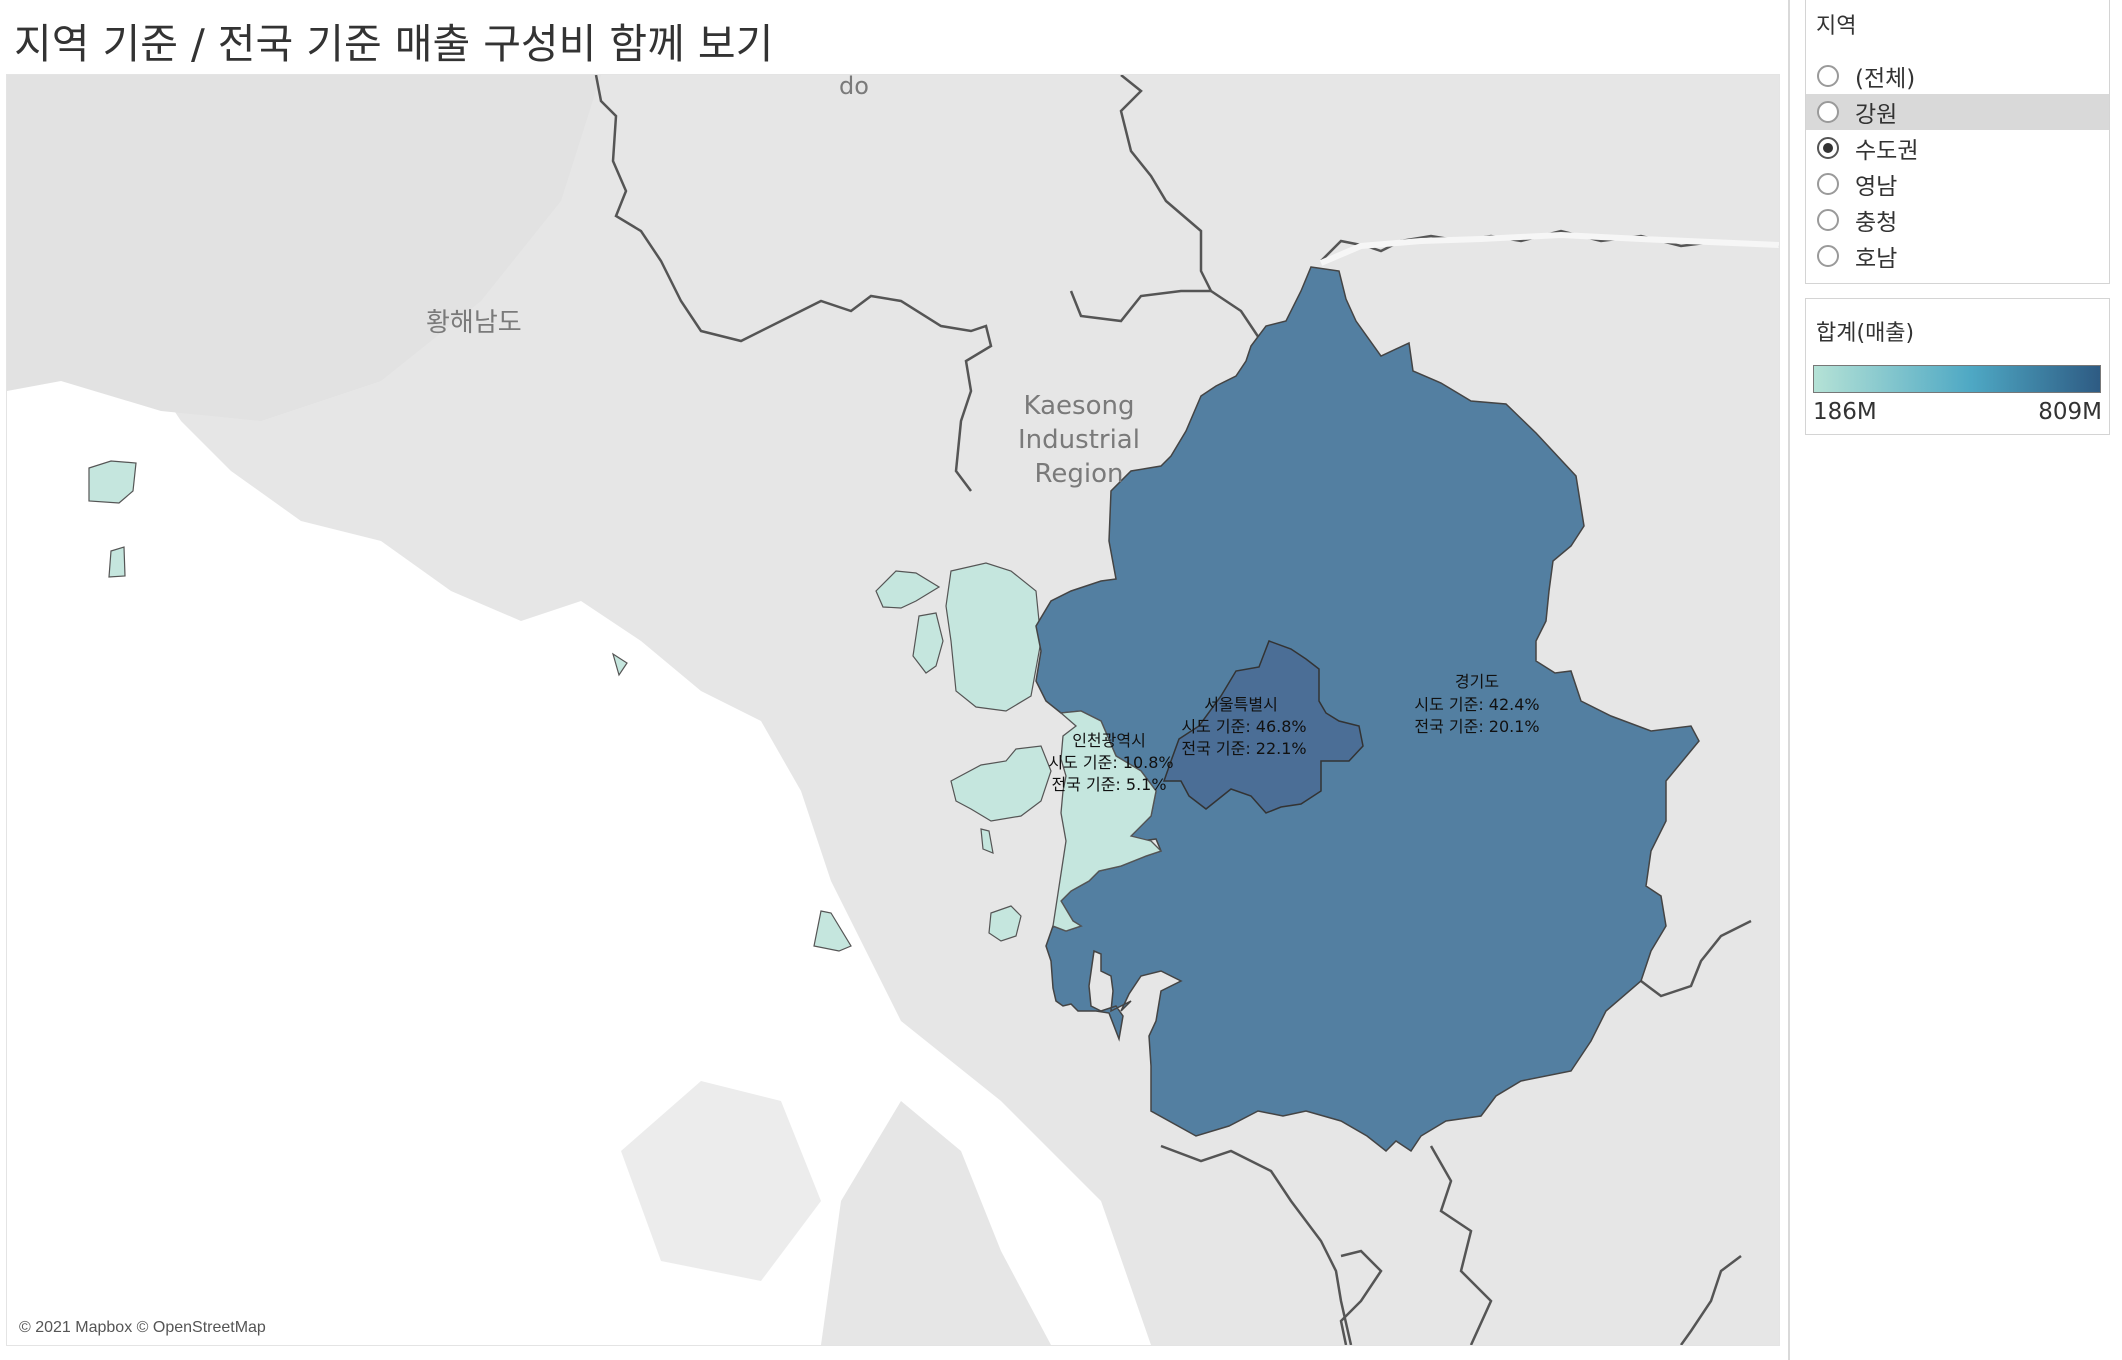 This screenshot has width=2122, height=1360. I want to click on gyeonggi-name-label: 경기도, so click(1477, 681).